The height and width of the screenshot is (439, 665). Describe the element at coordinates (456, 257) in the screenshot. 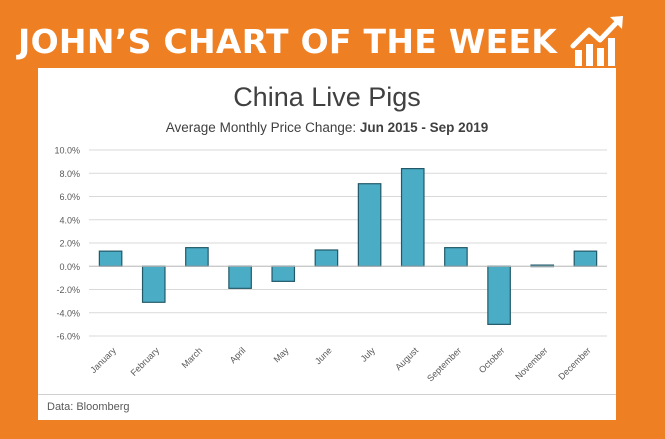

I see `bar-september` at that location.